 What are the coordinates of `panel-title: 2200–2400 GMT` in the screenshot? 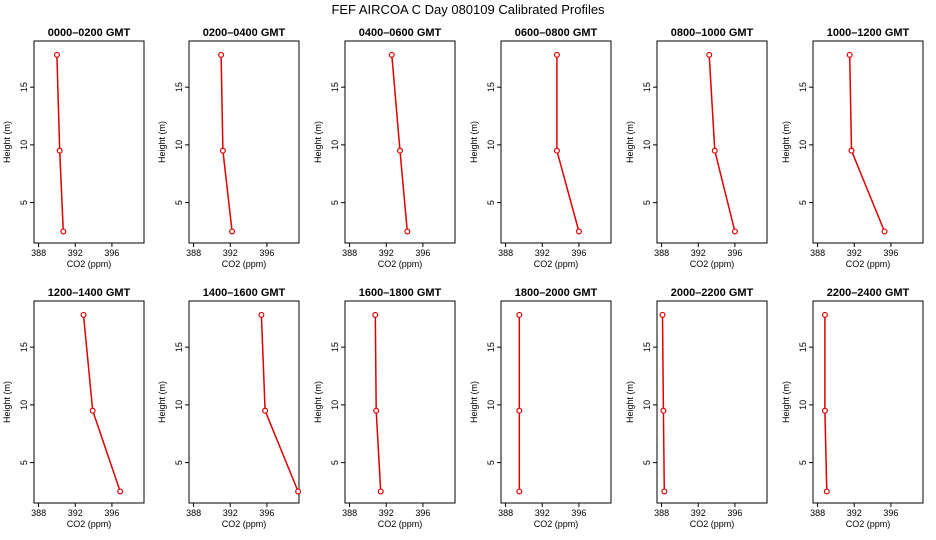 It's located at (868, 293).